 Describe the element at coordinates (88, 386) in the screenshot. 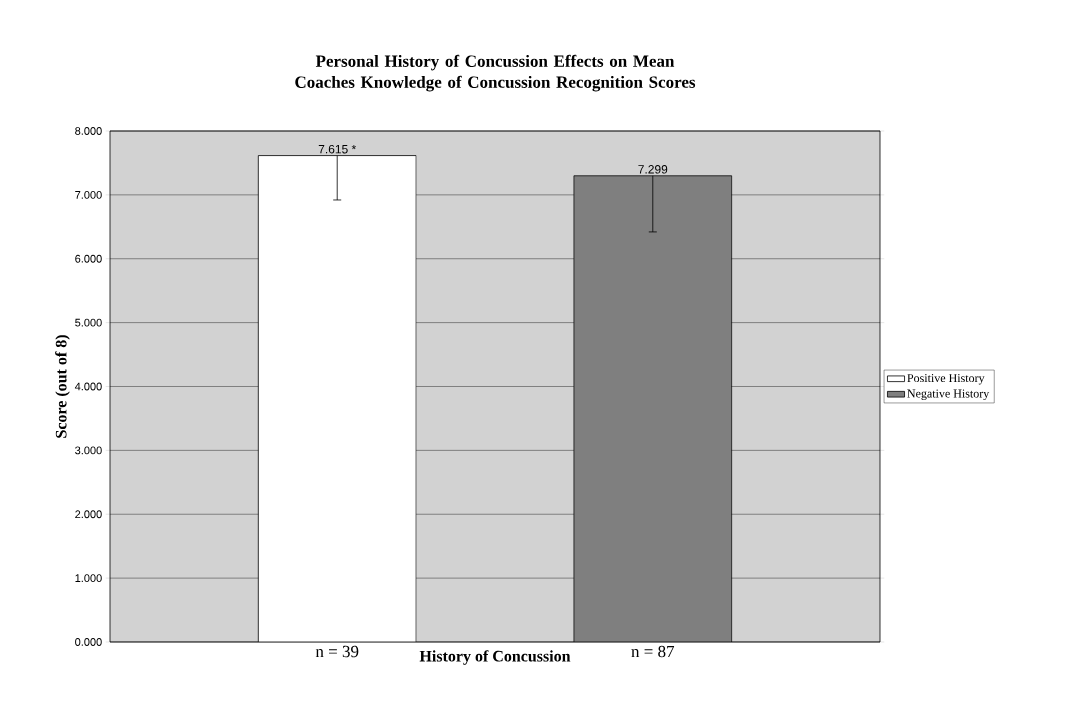

I see `y-tick-label: 4.000` at that location.